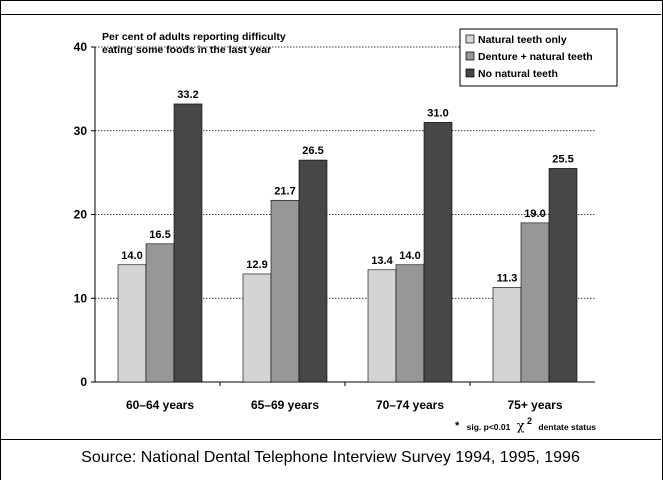  What do you see at coordinates (522, 40) in the screenshot?
I see `legend-label-natural: Natural teeth only` at bounding box center [522, 40].